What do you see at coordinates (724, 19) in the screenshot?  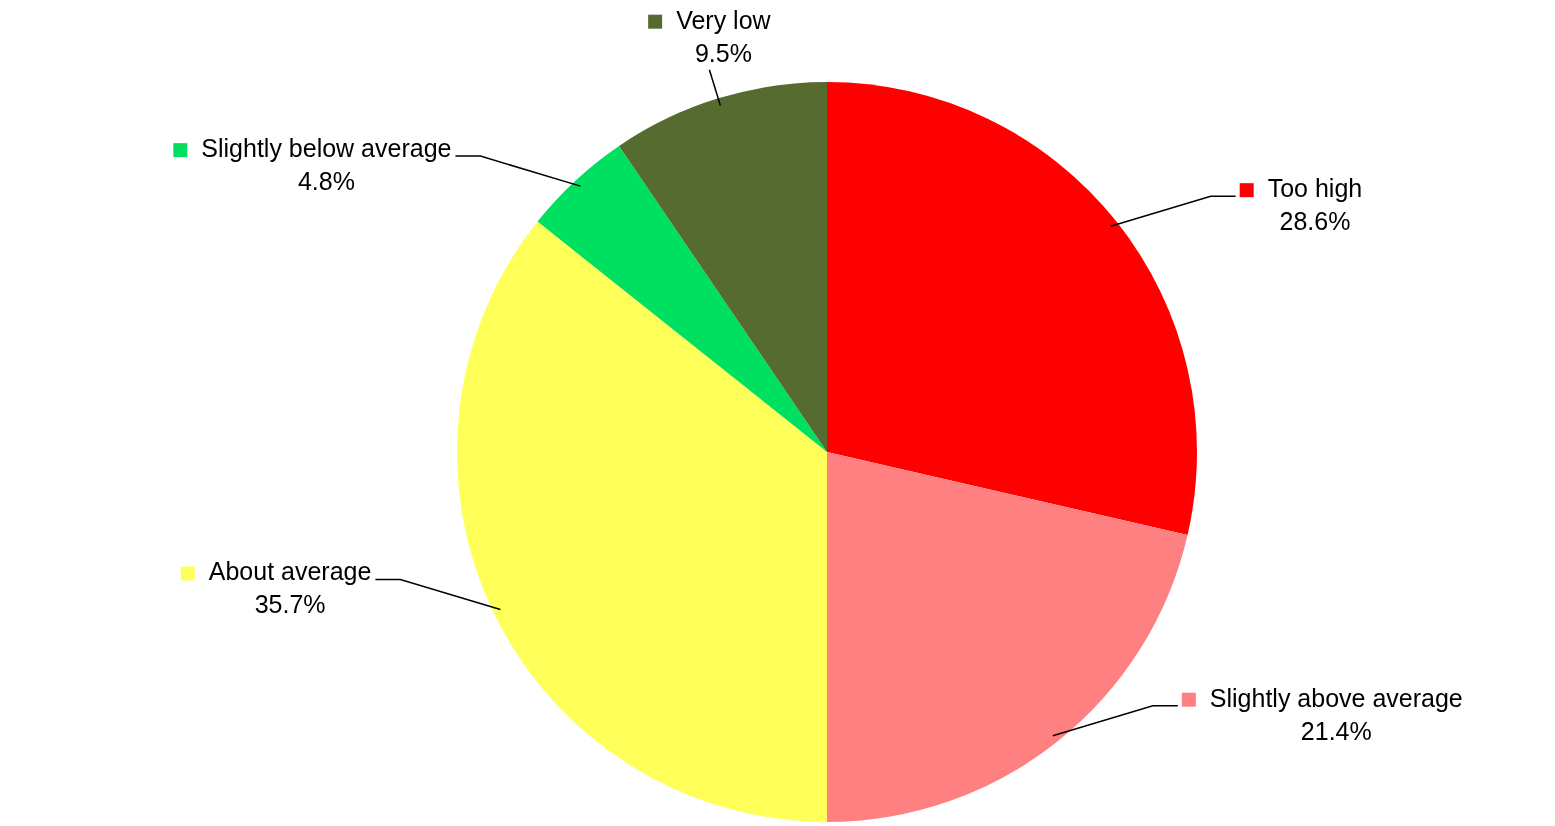 I see `legend-label: Very low` at bounding box center [724, 19].